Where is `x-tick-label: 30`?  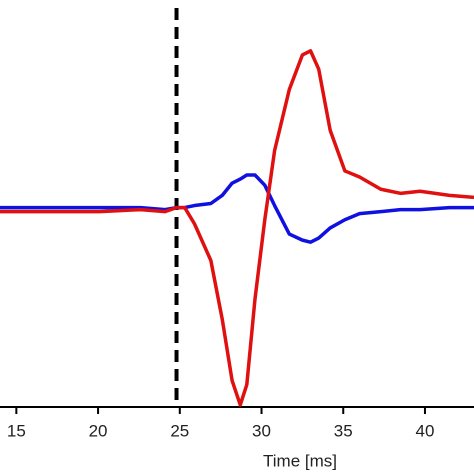 x-tick-label: 30 is located at coordinates (261, 430).